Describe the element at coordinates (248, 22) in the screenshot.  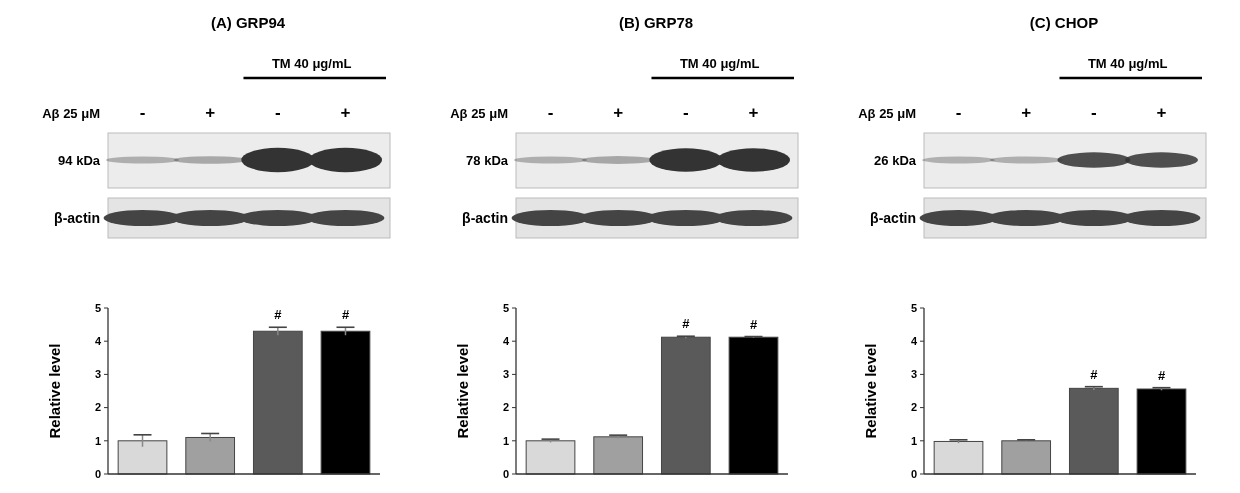
I see `chart-title: (A) GRP94` at that location.